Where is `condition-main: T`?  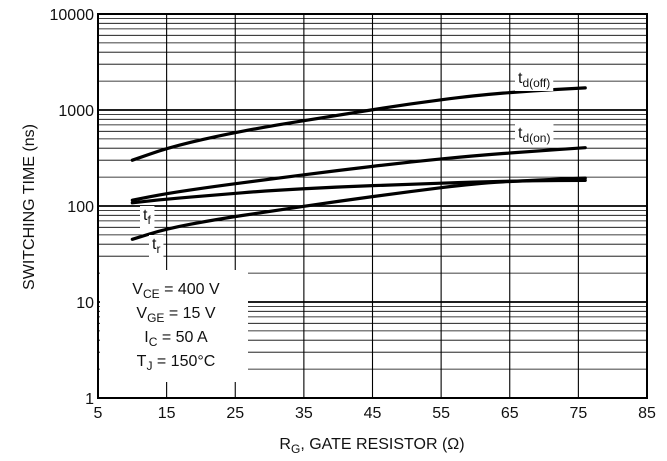 condition-main: T is located at coordinates (142, 361).